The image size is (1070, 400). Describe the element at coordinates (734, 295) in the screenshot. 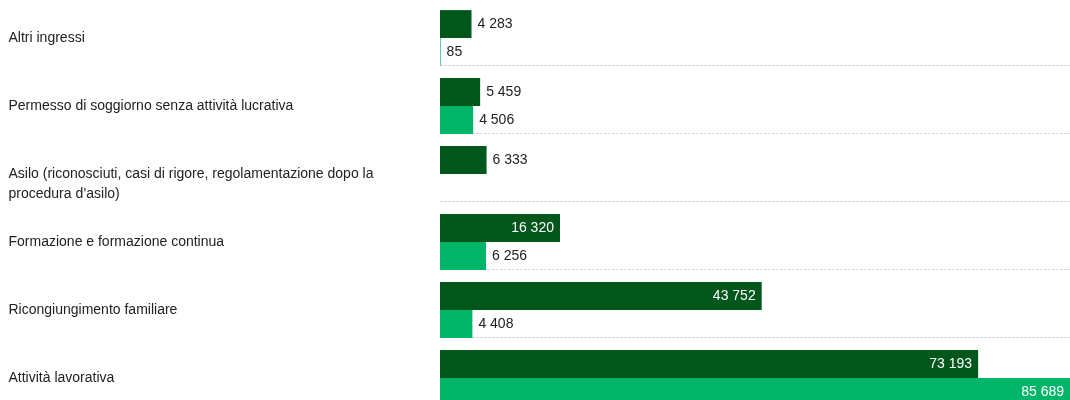

I see `data-label: 43 752` at that location.